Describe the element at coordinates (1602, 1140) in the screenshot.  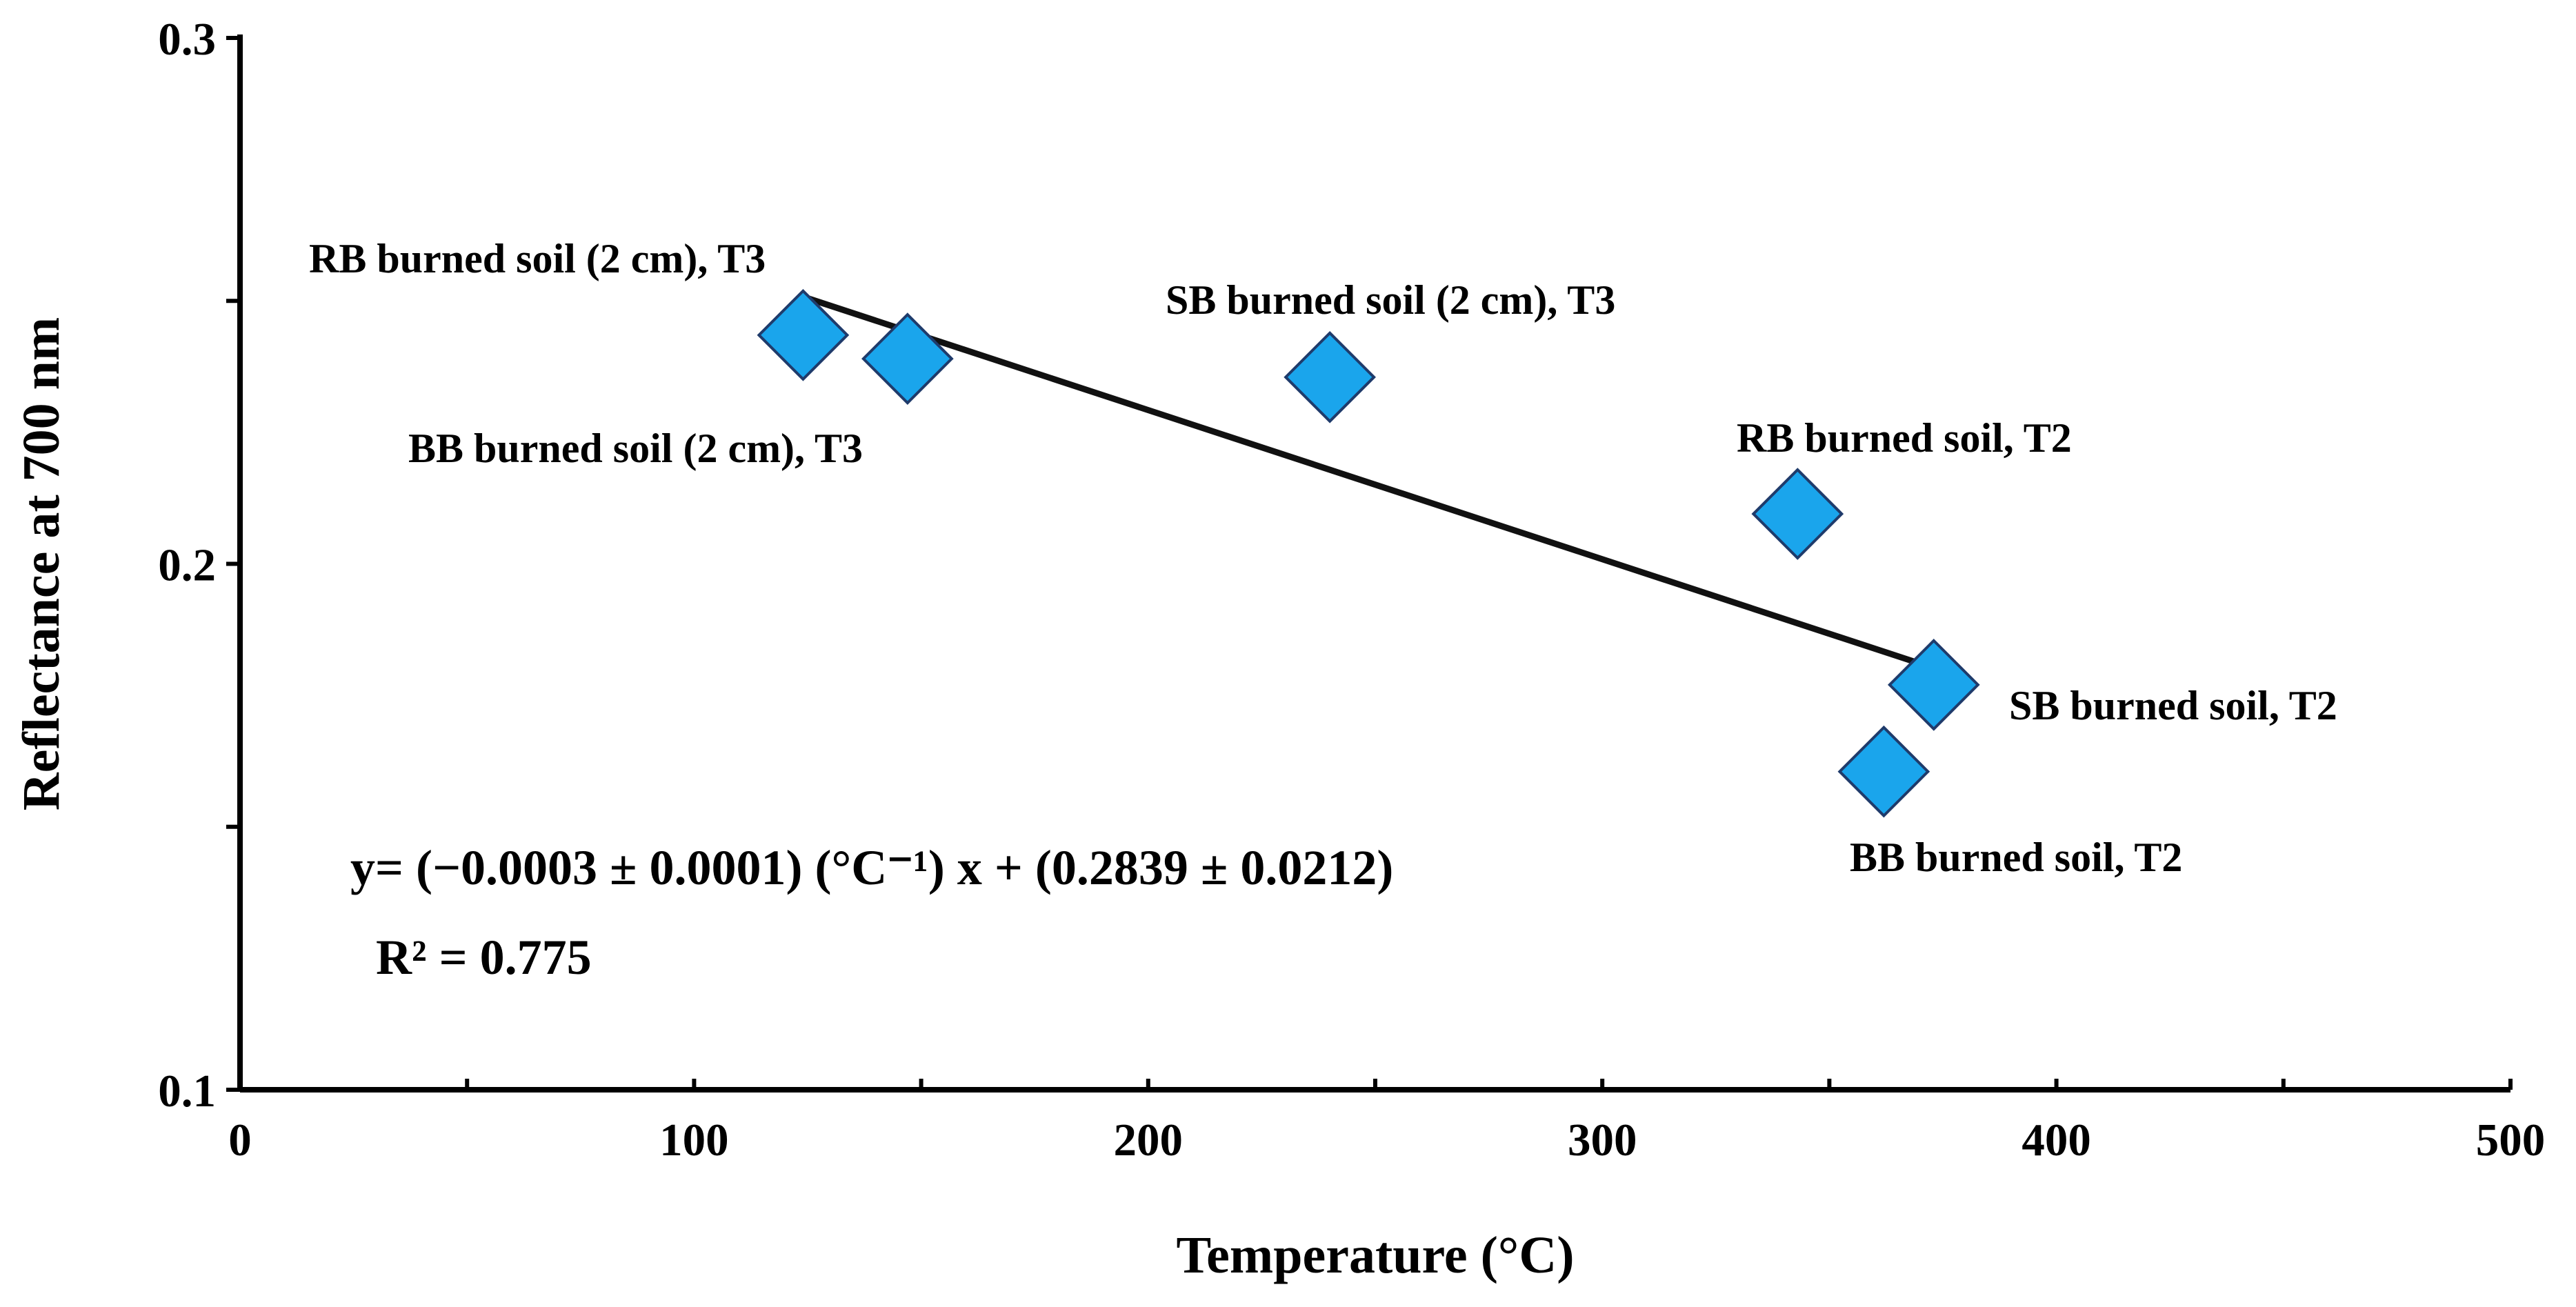
I see `x-tick-label: 300` at that location.